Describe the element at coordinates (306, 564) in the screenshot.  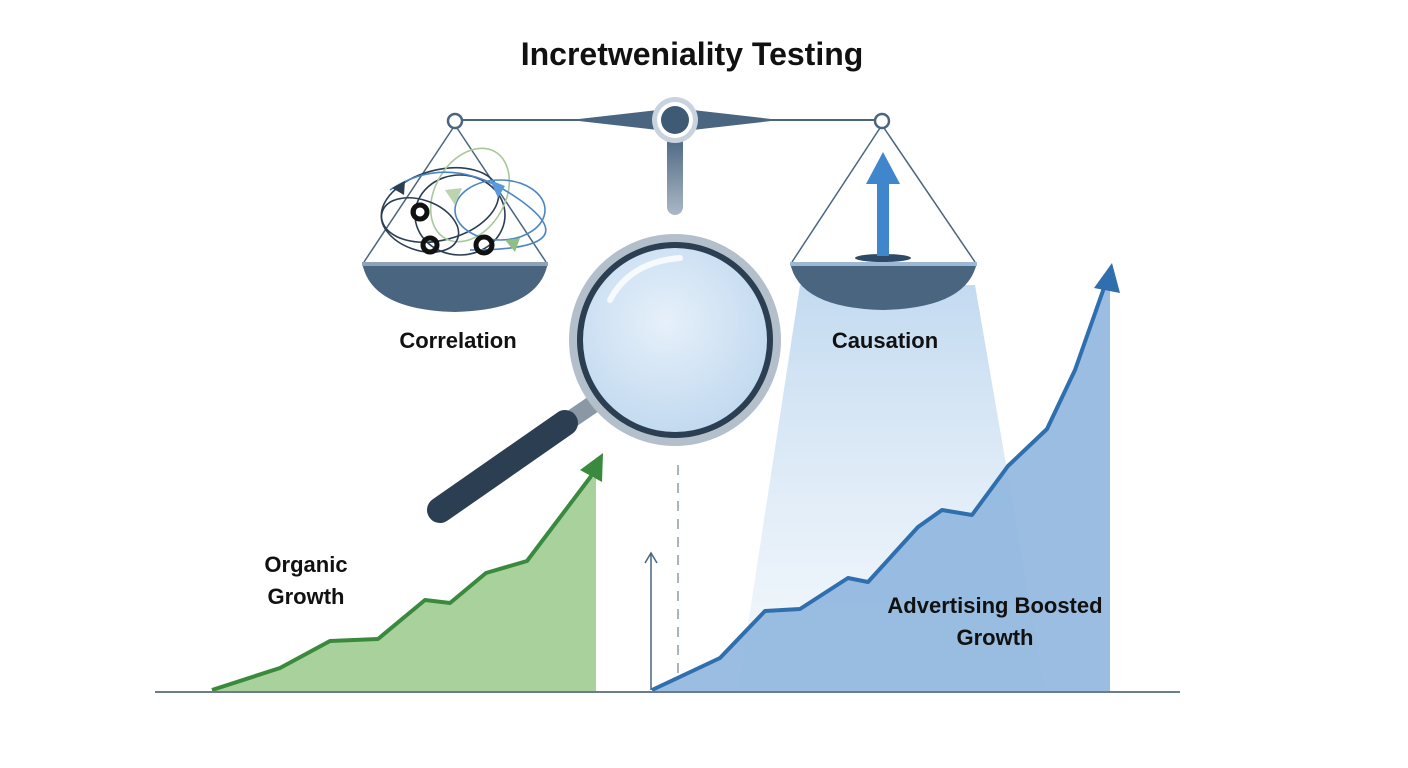
I see `organic-label-line1: Organic` at that location.